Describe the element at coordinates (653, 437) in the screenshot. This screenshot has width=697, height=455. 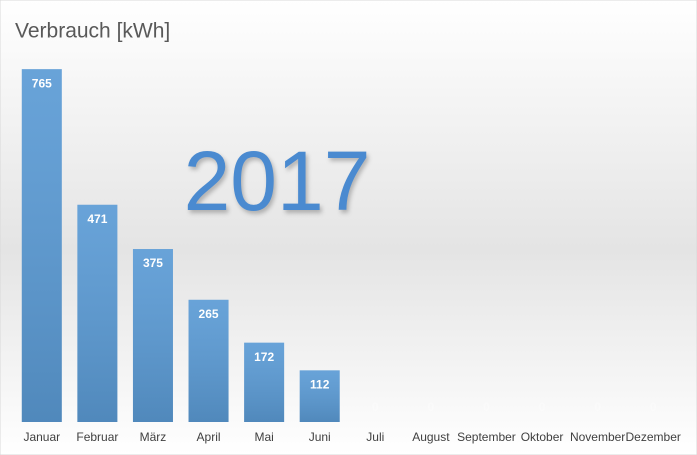
I see `x-tick-label: Dezember` at that location.